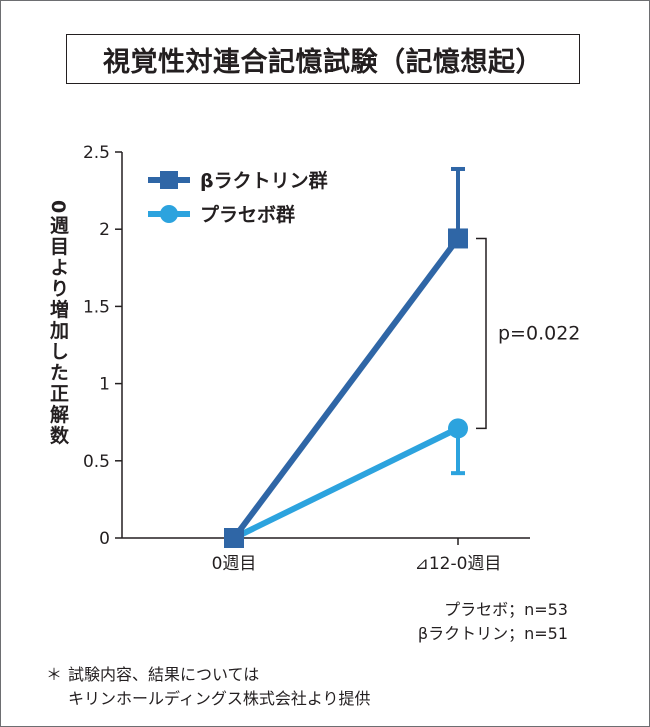  Describe the element at coordinates (104, 539) in the screenshot. I see `y-tick-label: 0` at that location.